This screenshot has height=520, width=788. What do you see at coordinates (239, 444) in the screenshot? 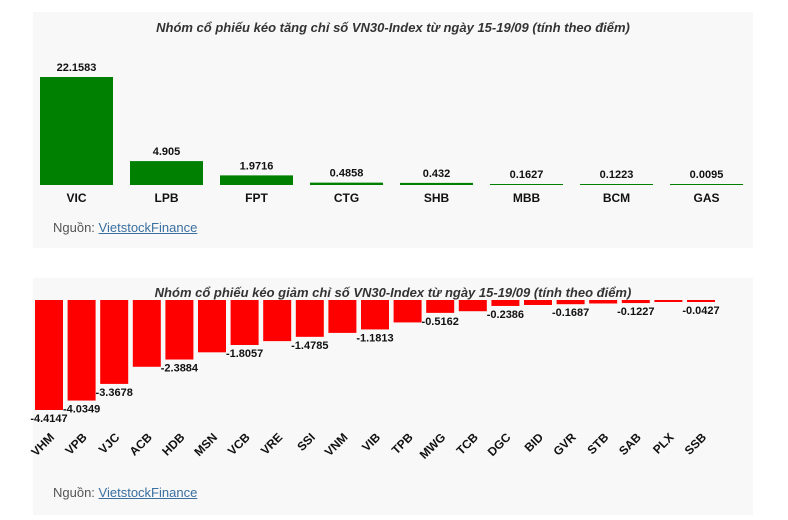
I see `category-label-vcb: VCB` at bounding box center [239, 444].